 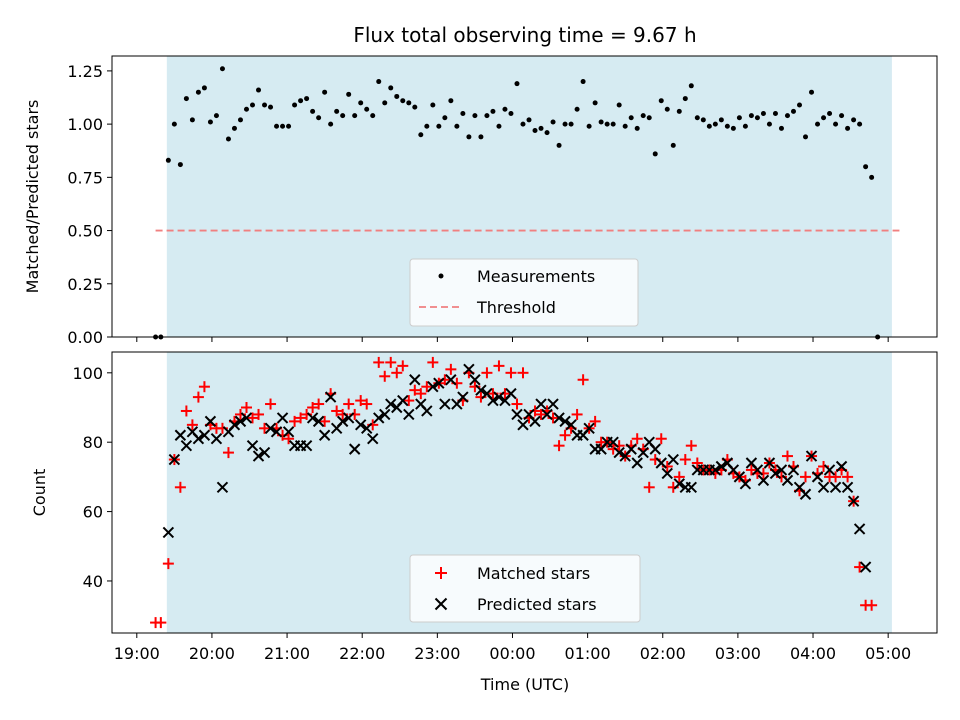 I want to click on top-ytick-label: 0.00, so click(x=85, y=337).